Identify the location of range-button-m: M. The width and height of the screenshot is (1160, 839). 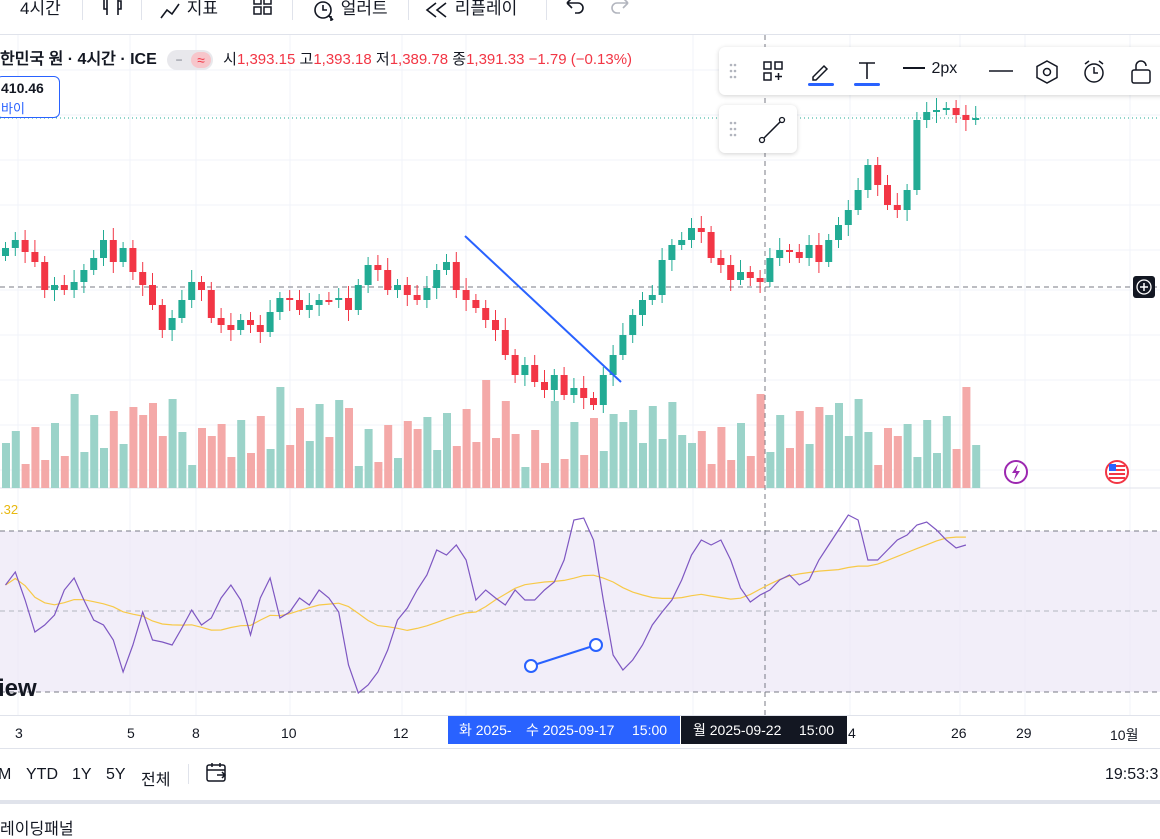
(6, 774).